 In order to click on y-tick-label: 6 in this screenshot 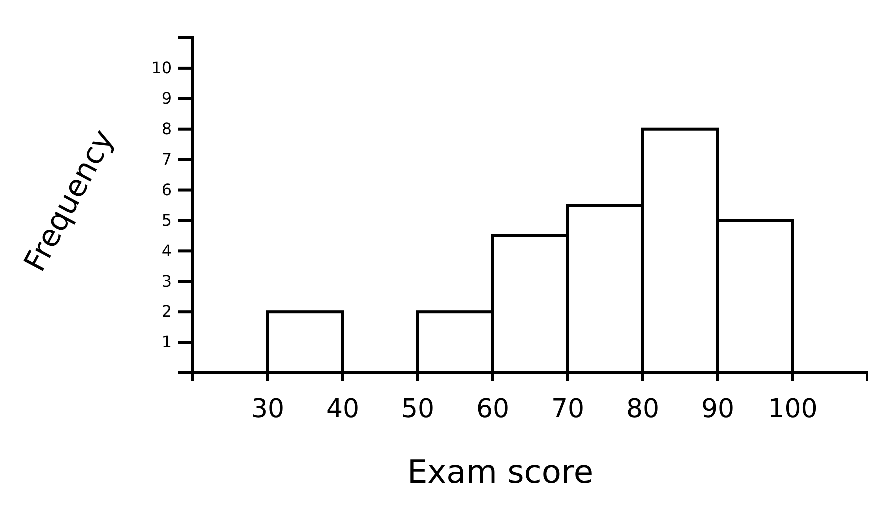, I will do `click(167, 190)`.